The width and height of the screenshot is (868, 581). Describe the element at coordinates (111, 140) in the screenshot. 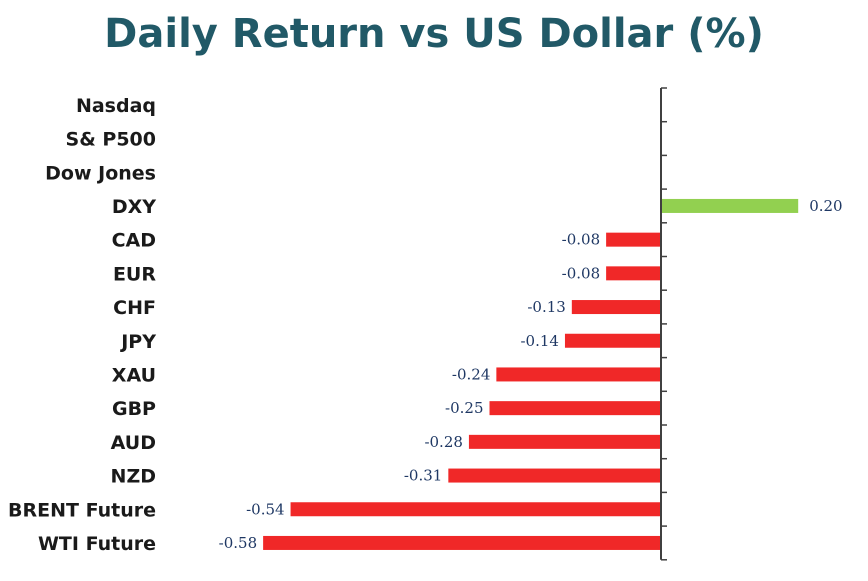

I see `category-label: S& P500` at that location.